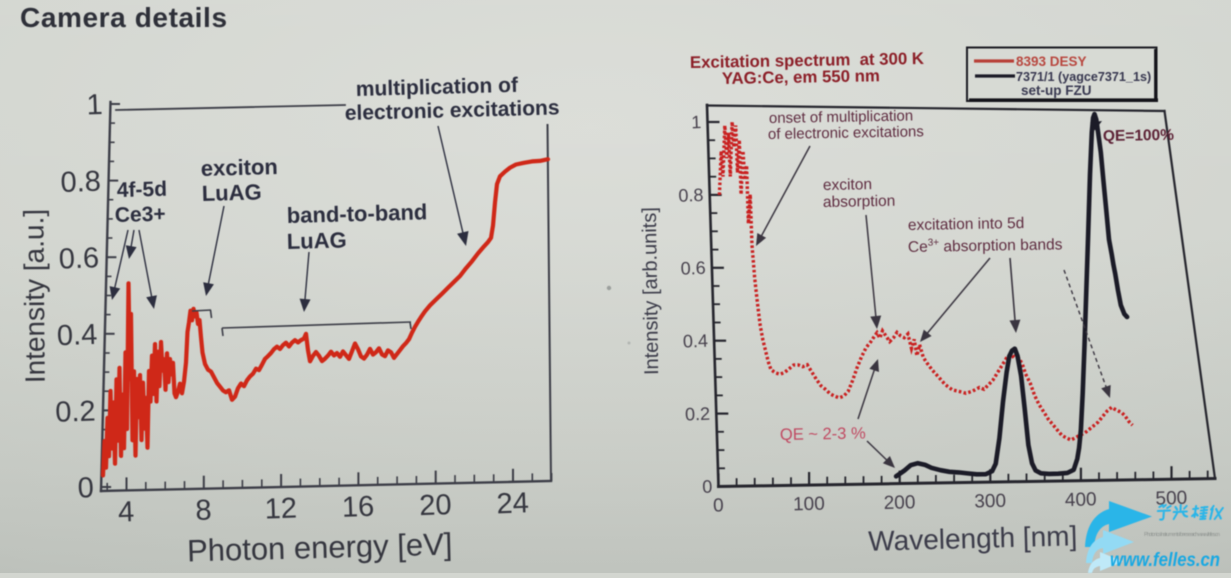 The image size is (1231, 578). Describe the element at coordinates (809, 505) in the screenshot. I see `svg-text: 100` at that location.